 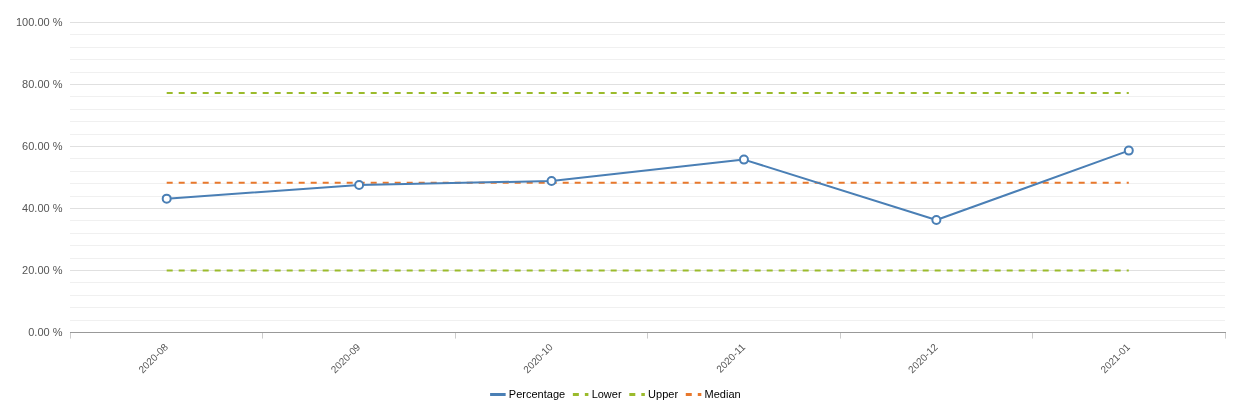 I want to click on y-tick-label: 0.00 %, so click(x=45, y=331).